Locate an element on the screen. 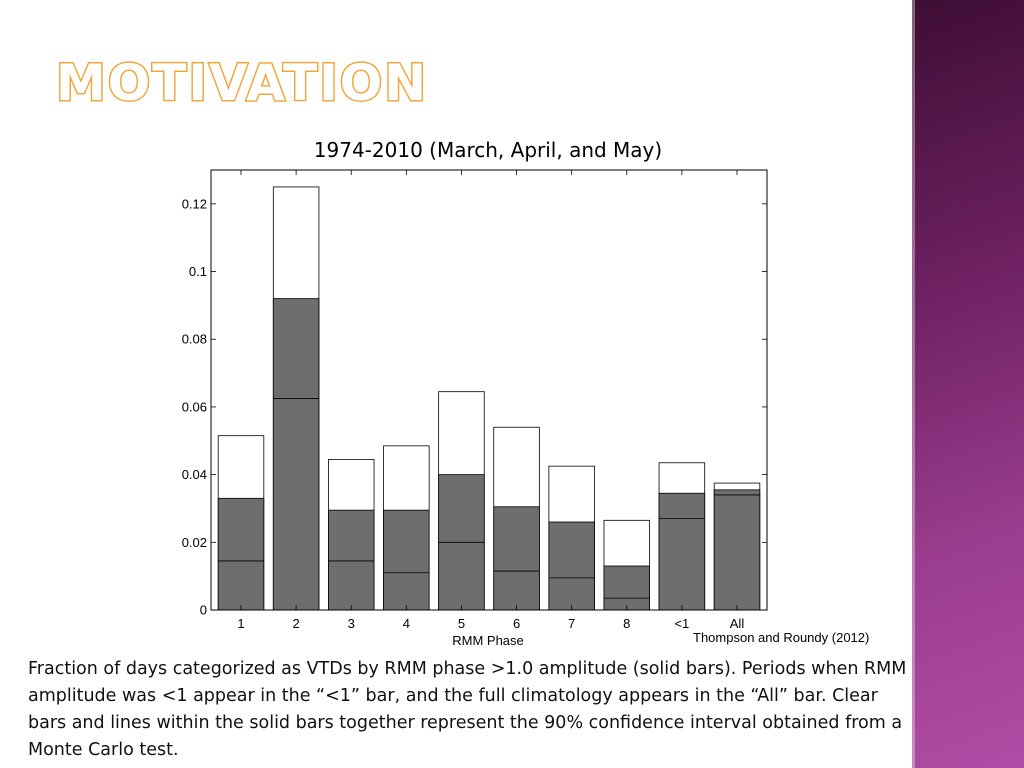  x-tick-label-9: <1 is located at coordinates (681, 623).